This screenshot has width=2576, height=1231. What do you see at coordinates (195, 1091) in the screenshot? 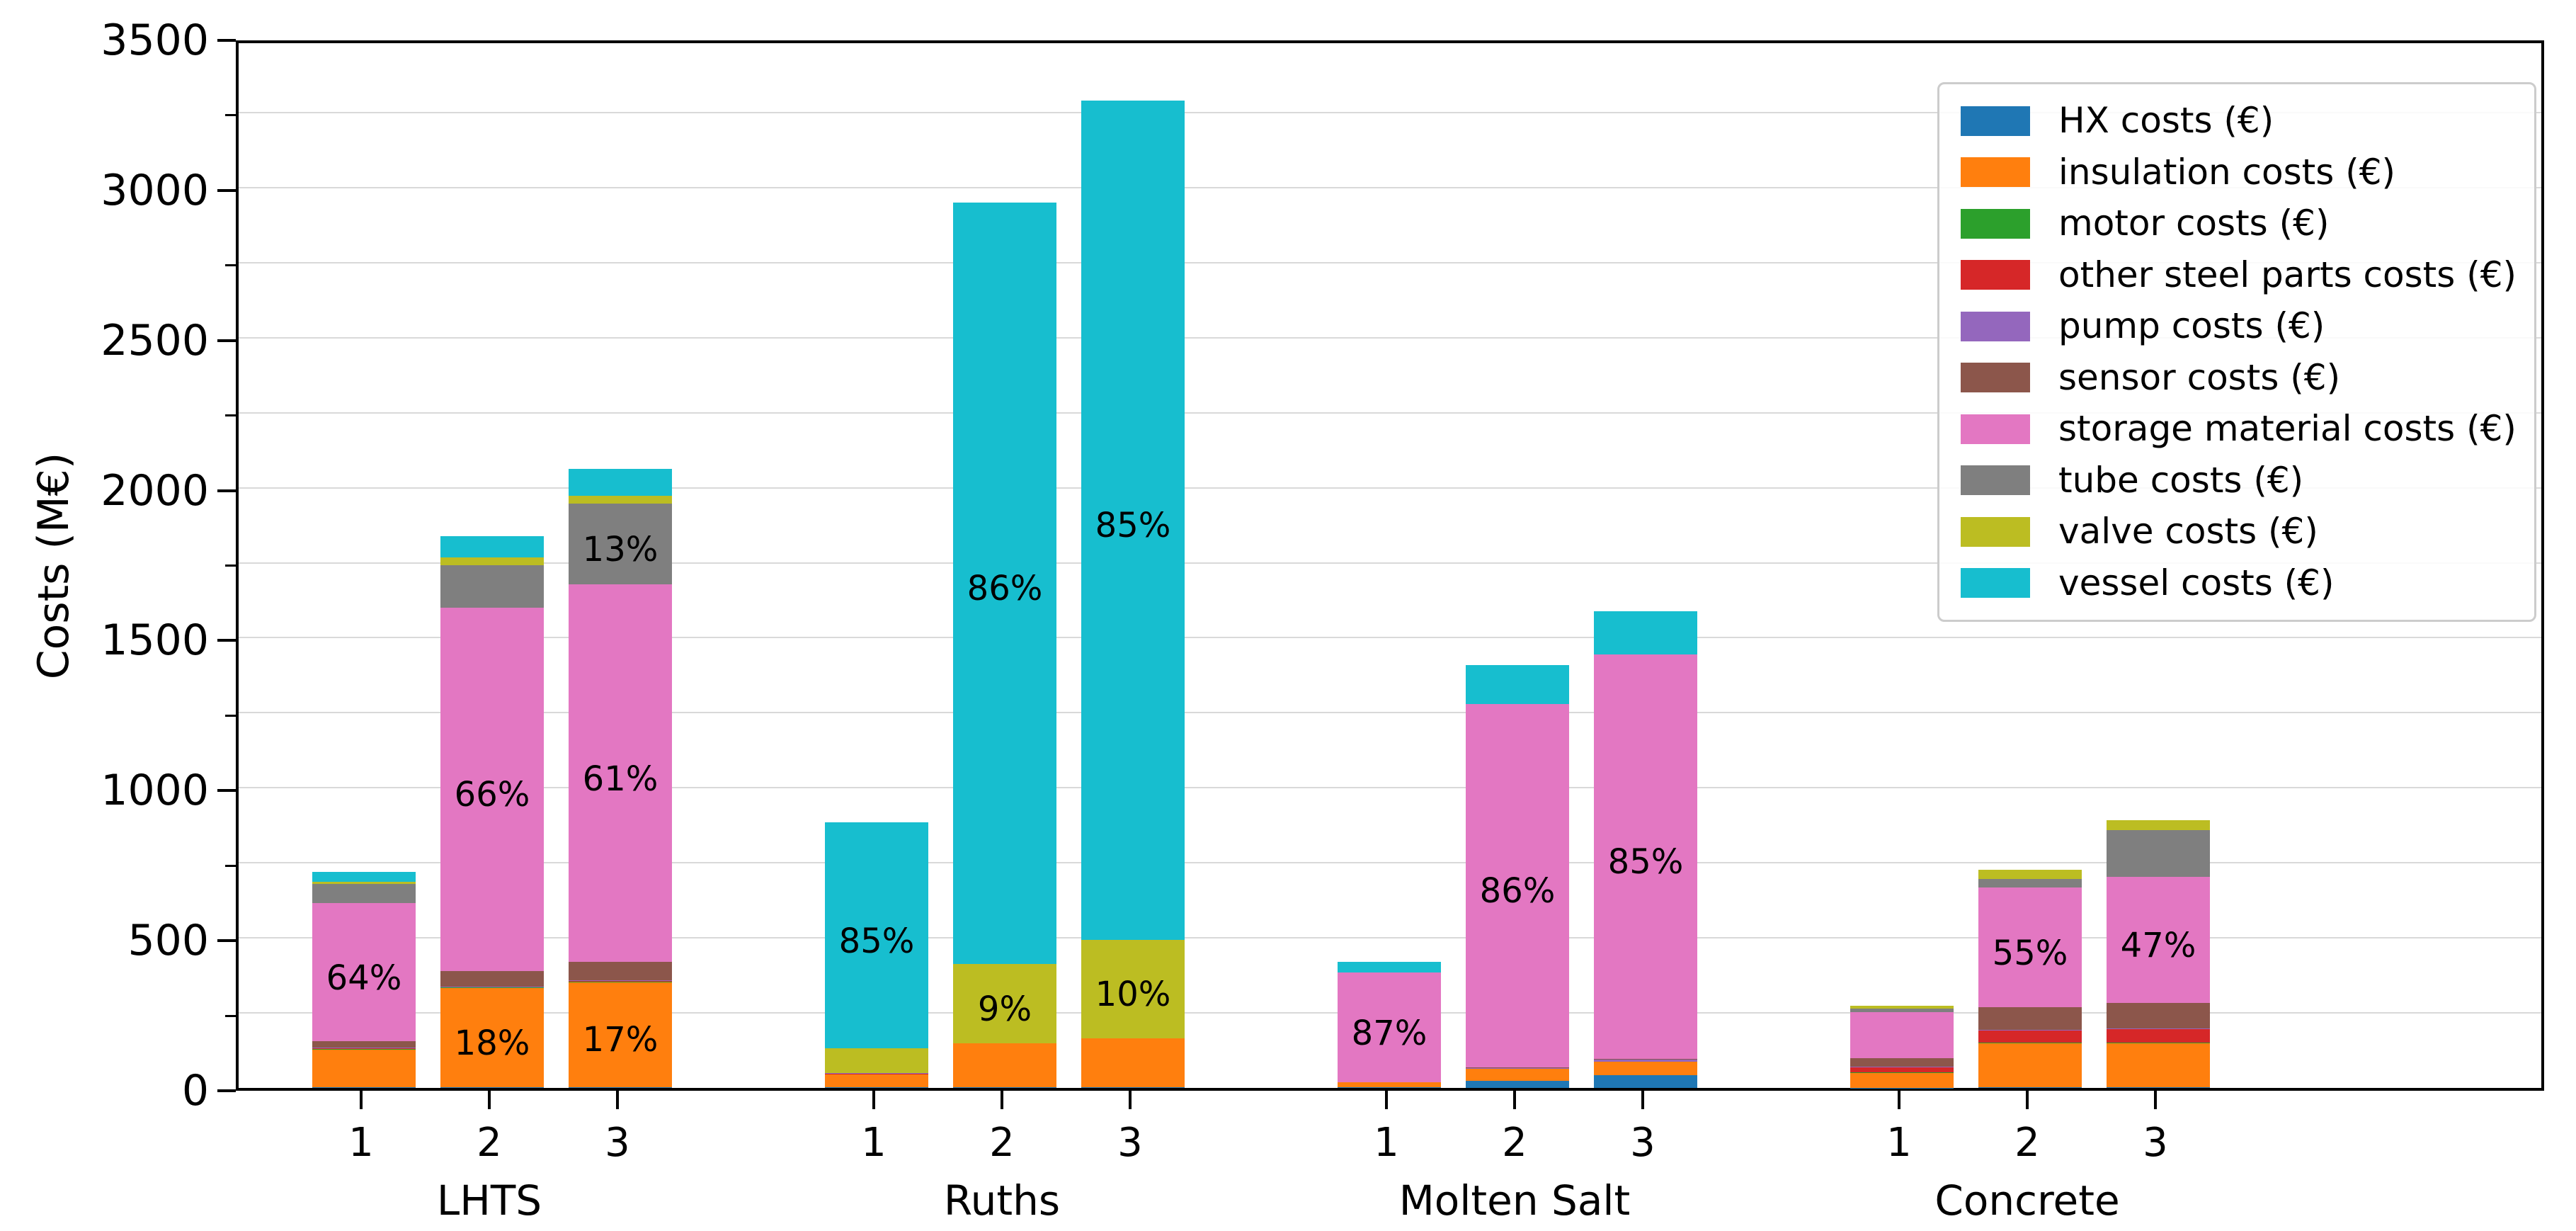
I see `y-tick-label: 0` at bounding box center [195, 1091].